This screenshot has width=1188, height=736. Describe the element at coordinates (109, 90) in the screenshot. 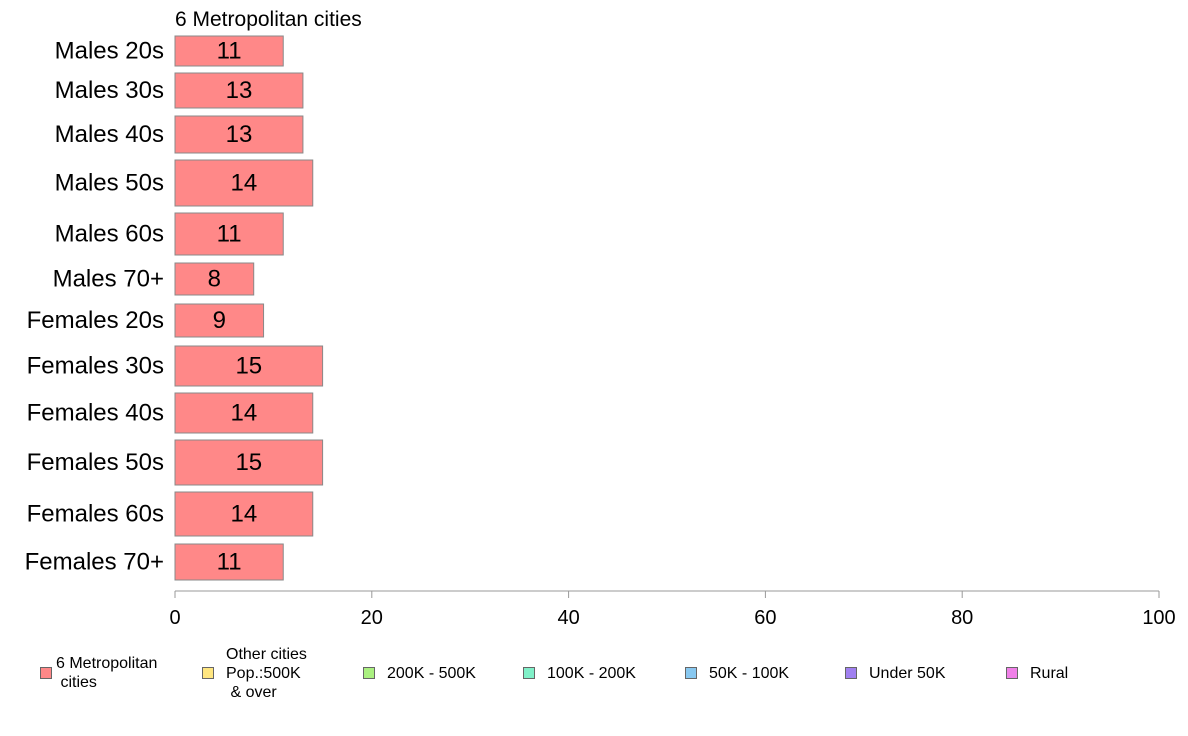

I see `category-label: Males 30s` at that location.